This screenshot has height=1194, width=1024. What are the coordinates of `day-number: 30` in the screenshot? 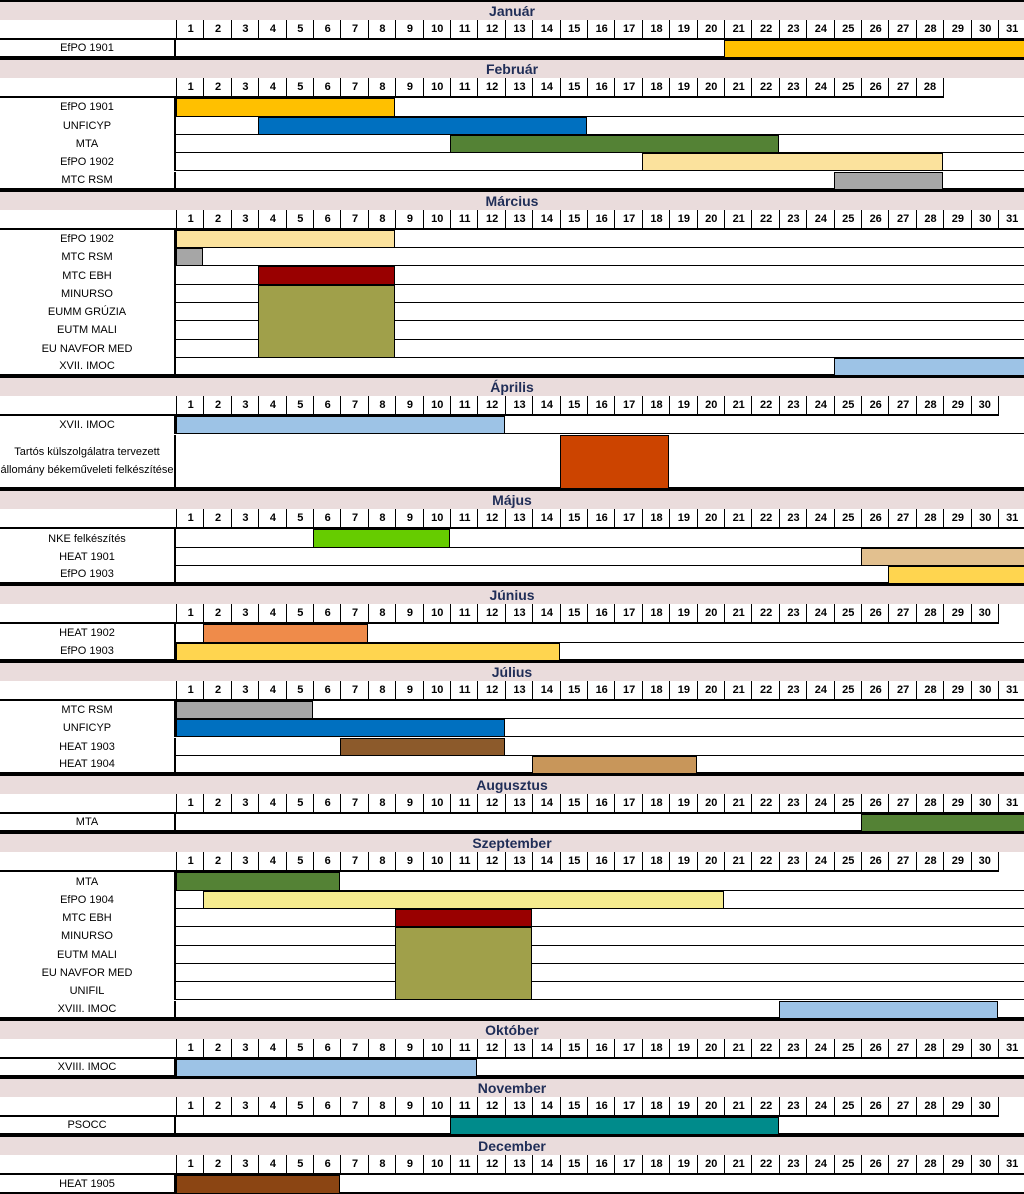 It's located at (984, 1107).